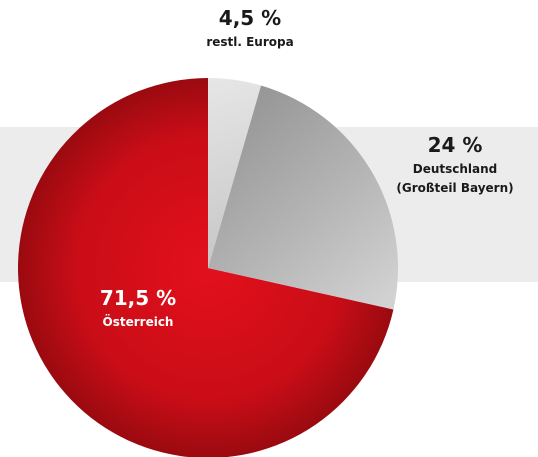 This screenshot has width=538, height=457. I want to click on label-oesterreich: 71,5 % Österreich, so click(138, 307).